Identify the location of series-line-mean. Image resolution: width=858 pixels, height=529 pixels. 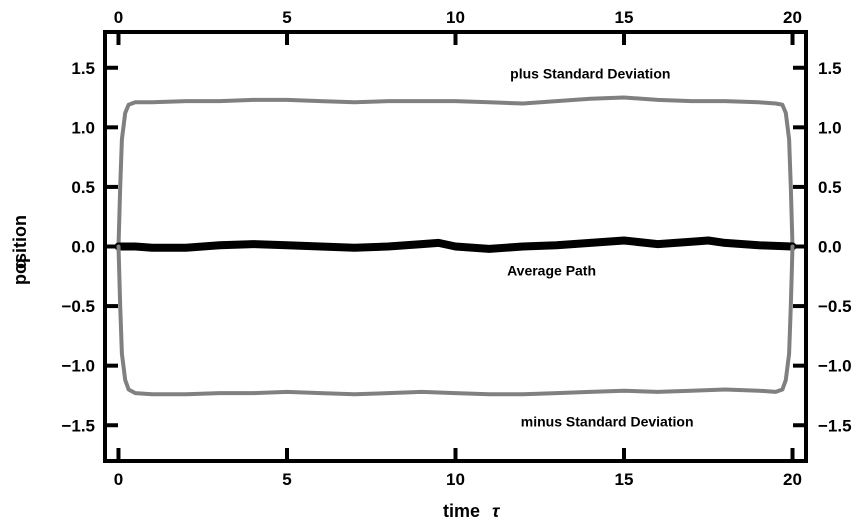
(455, 244).